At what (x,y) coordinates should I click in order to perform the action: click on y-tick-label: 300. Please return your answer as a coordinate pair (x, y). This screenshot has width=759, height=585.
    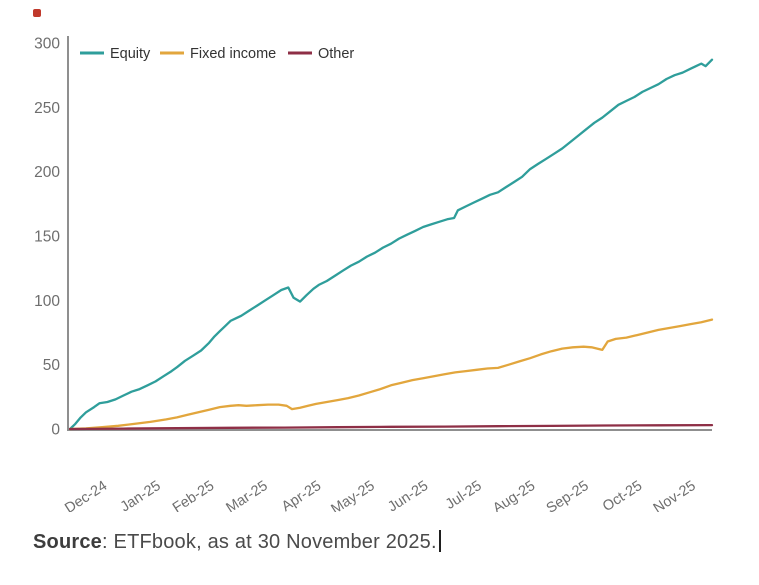
    Looking at the image, I should click on (47, 44).